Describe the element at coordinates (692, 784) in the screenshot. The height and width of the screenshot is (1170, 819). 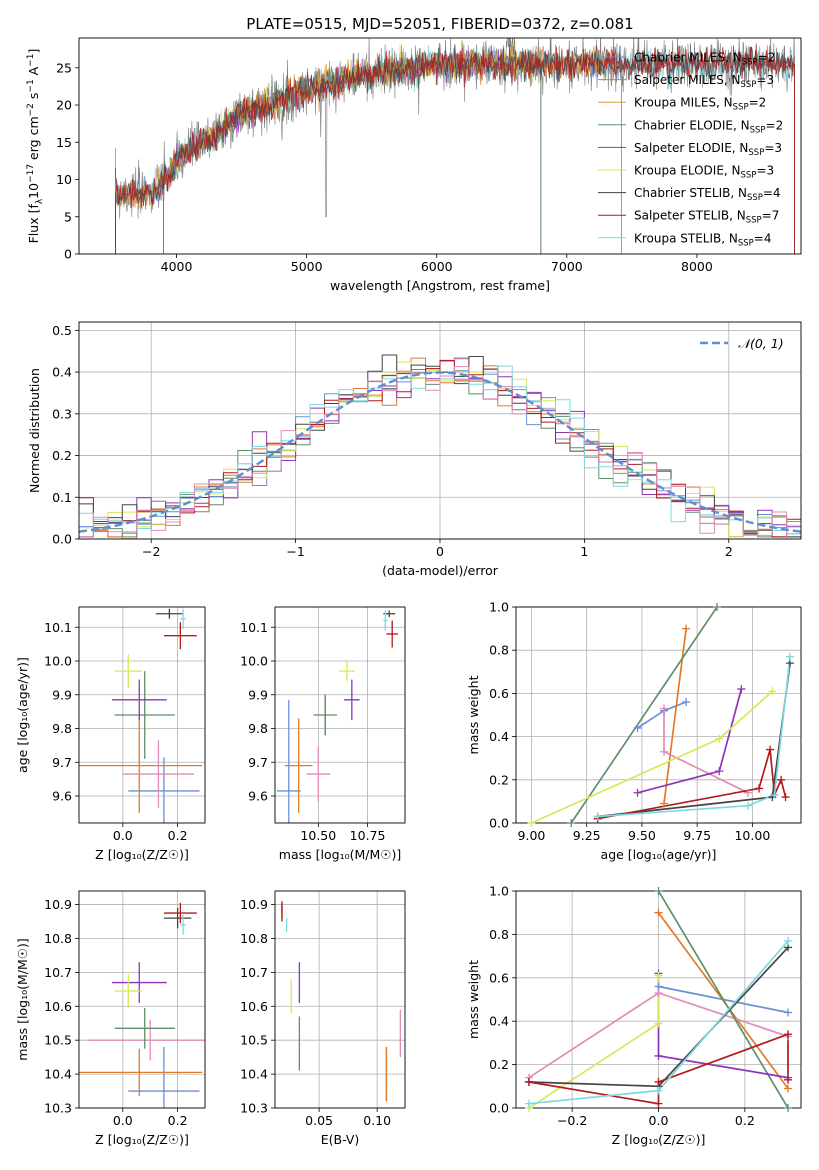
I see `weight-line-salpeter-stelib` at that location.